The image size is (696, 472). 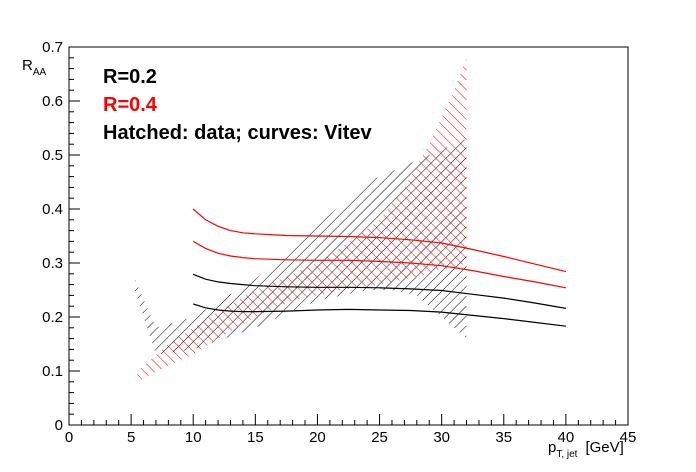 I want to click on x-tick-label: 0, so click(x=69, y=437).